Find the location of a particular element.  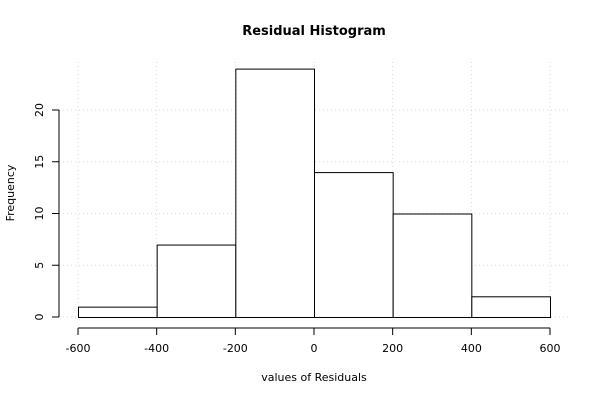

x-axis: -600 -400 -200 0 200 400 600 is located at coordinates (313, 341).